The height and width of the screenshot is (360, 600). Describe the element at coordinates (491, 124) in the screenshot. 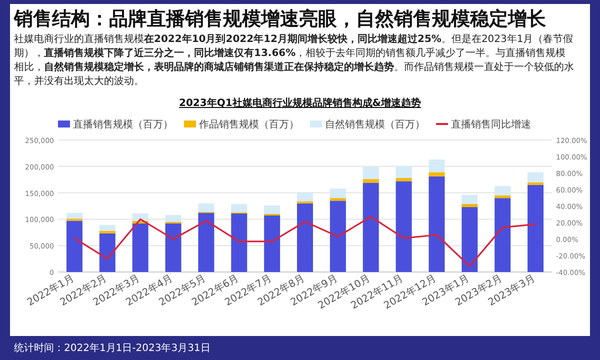

I see `legend-label: 直播销售同比增速` at that location.